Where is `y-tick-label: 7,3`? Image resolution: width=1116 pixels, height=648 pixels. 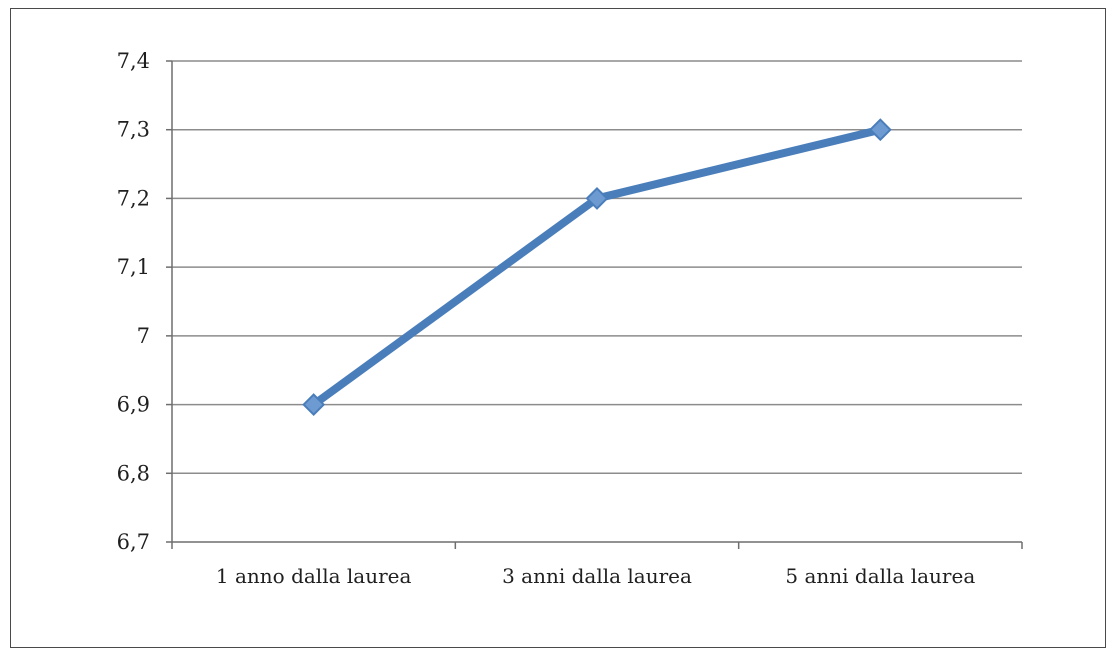
y-tick-label: 7,3 is located at coordinates (133, 130).